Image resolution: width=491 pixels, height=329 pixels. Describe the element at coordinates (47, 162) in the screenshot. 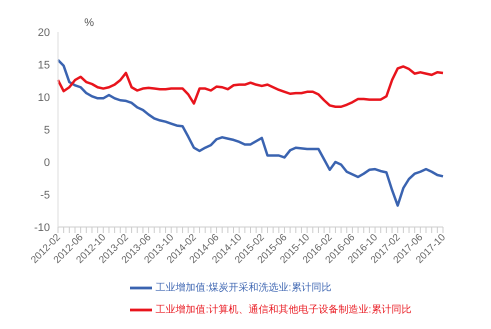

I see `y-tick-label: 0` at that location.